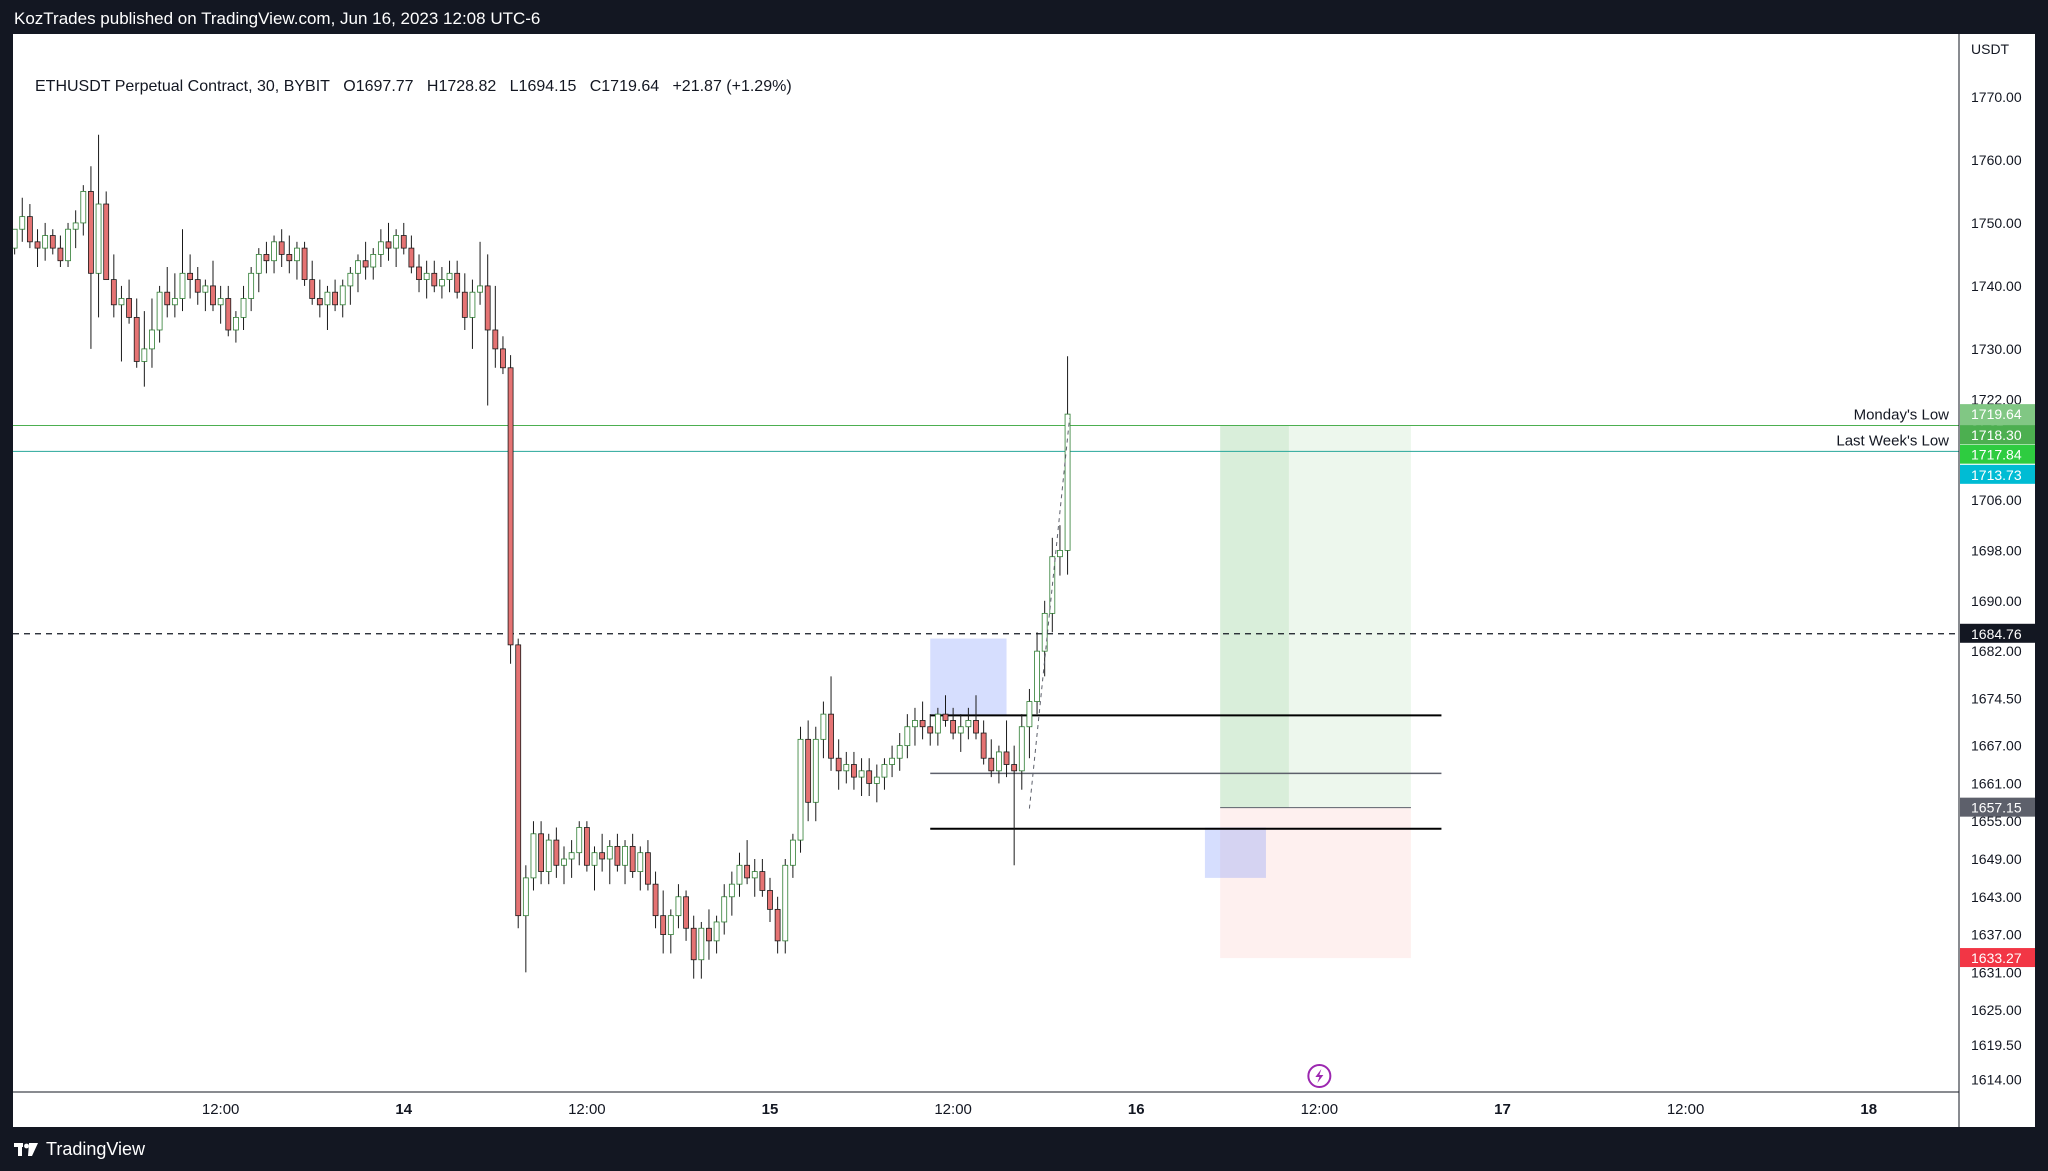 This screenshot has width=2048, height=1171. What do you see at coordinates (1996, 414) in the screenshot?
I see `price-label: 1719.64` at bounding box center [1996, 414].